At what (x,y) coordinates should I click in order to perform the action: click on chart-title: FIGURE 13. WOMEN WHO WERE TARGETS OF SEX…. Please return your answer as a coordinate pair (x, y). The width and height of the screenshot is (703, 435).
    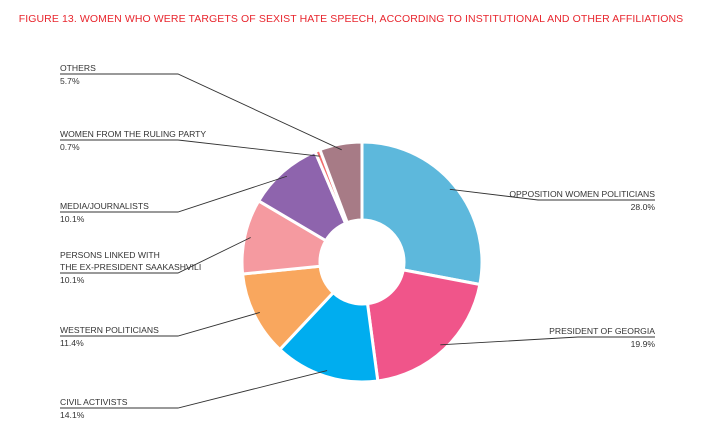
    Looking at the image, I should click on (351, 19).